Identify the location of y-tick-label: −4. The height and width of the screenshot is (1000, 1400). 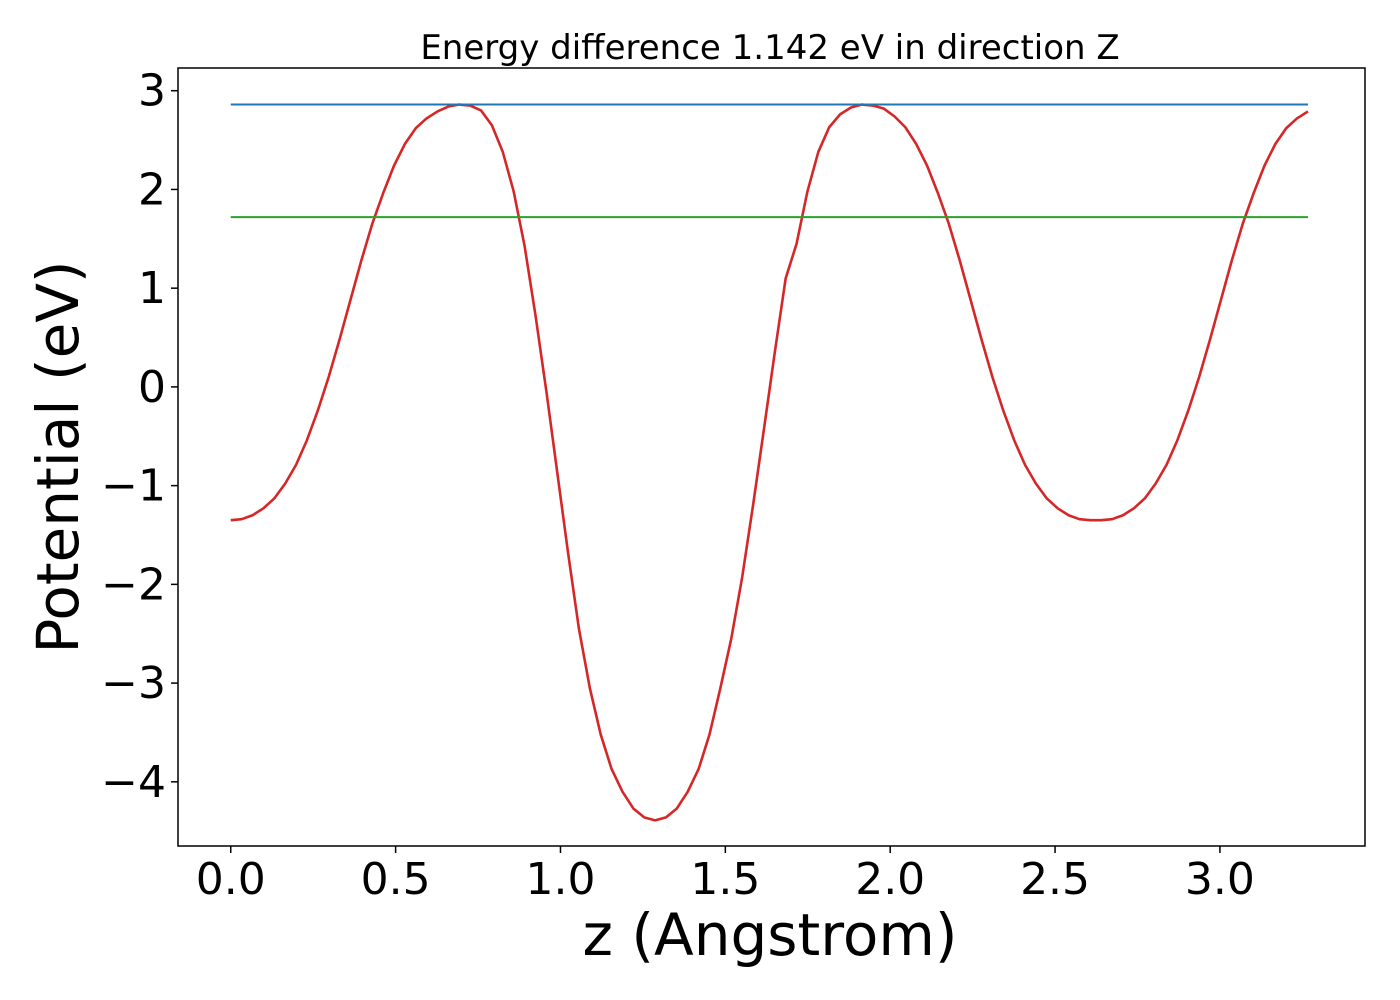
(133, 782).